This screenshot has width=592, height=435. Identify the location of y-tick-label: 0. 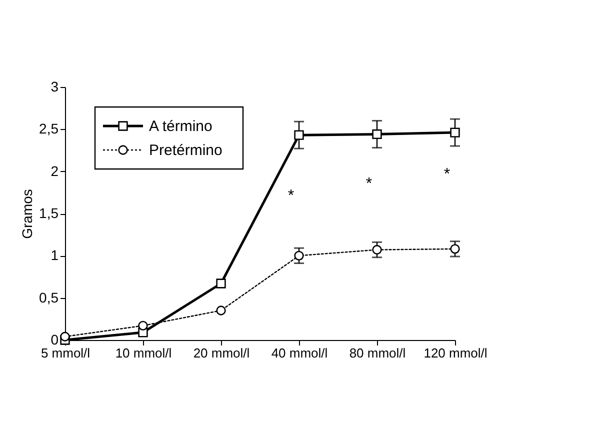
(54, 340).